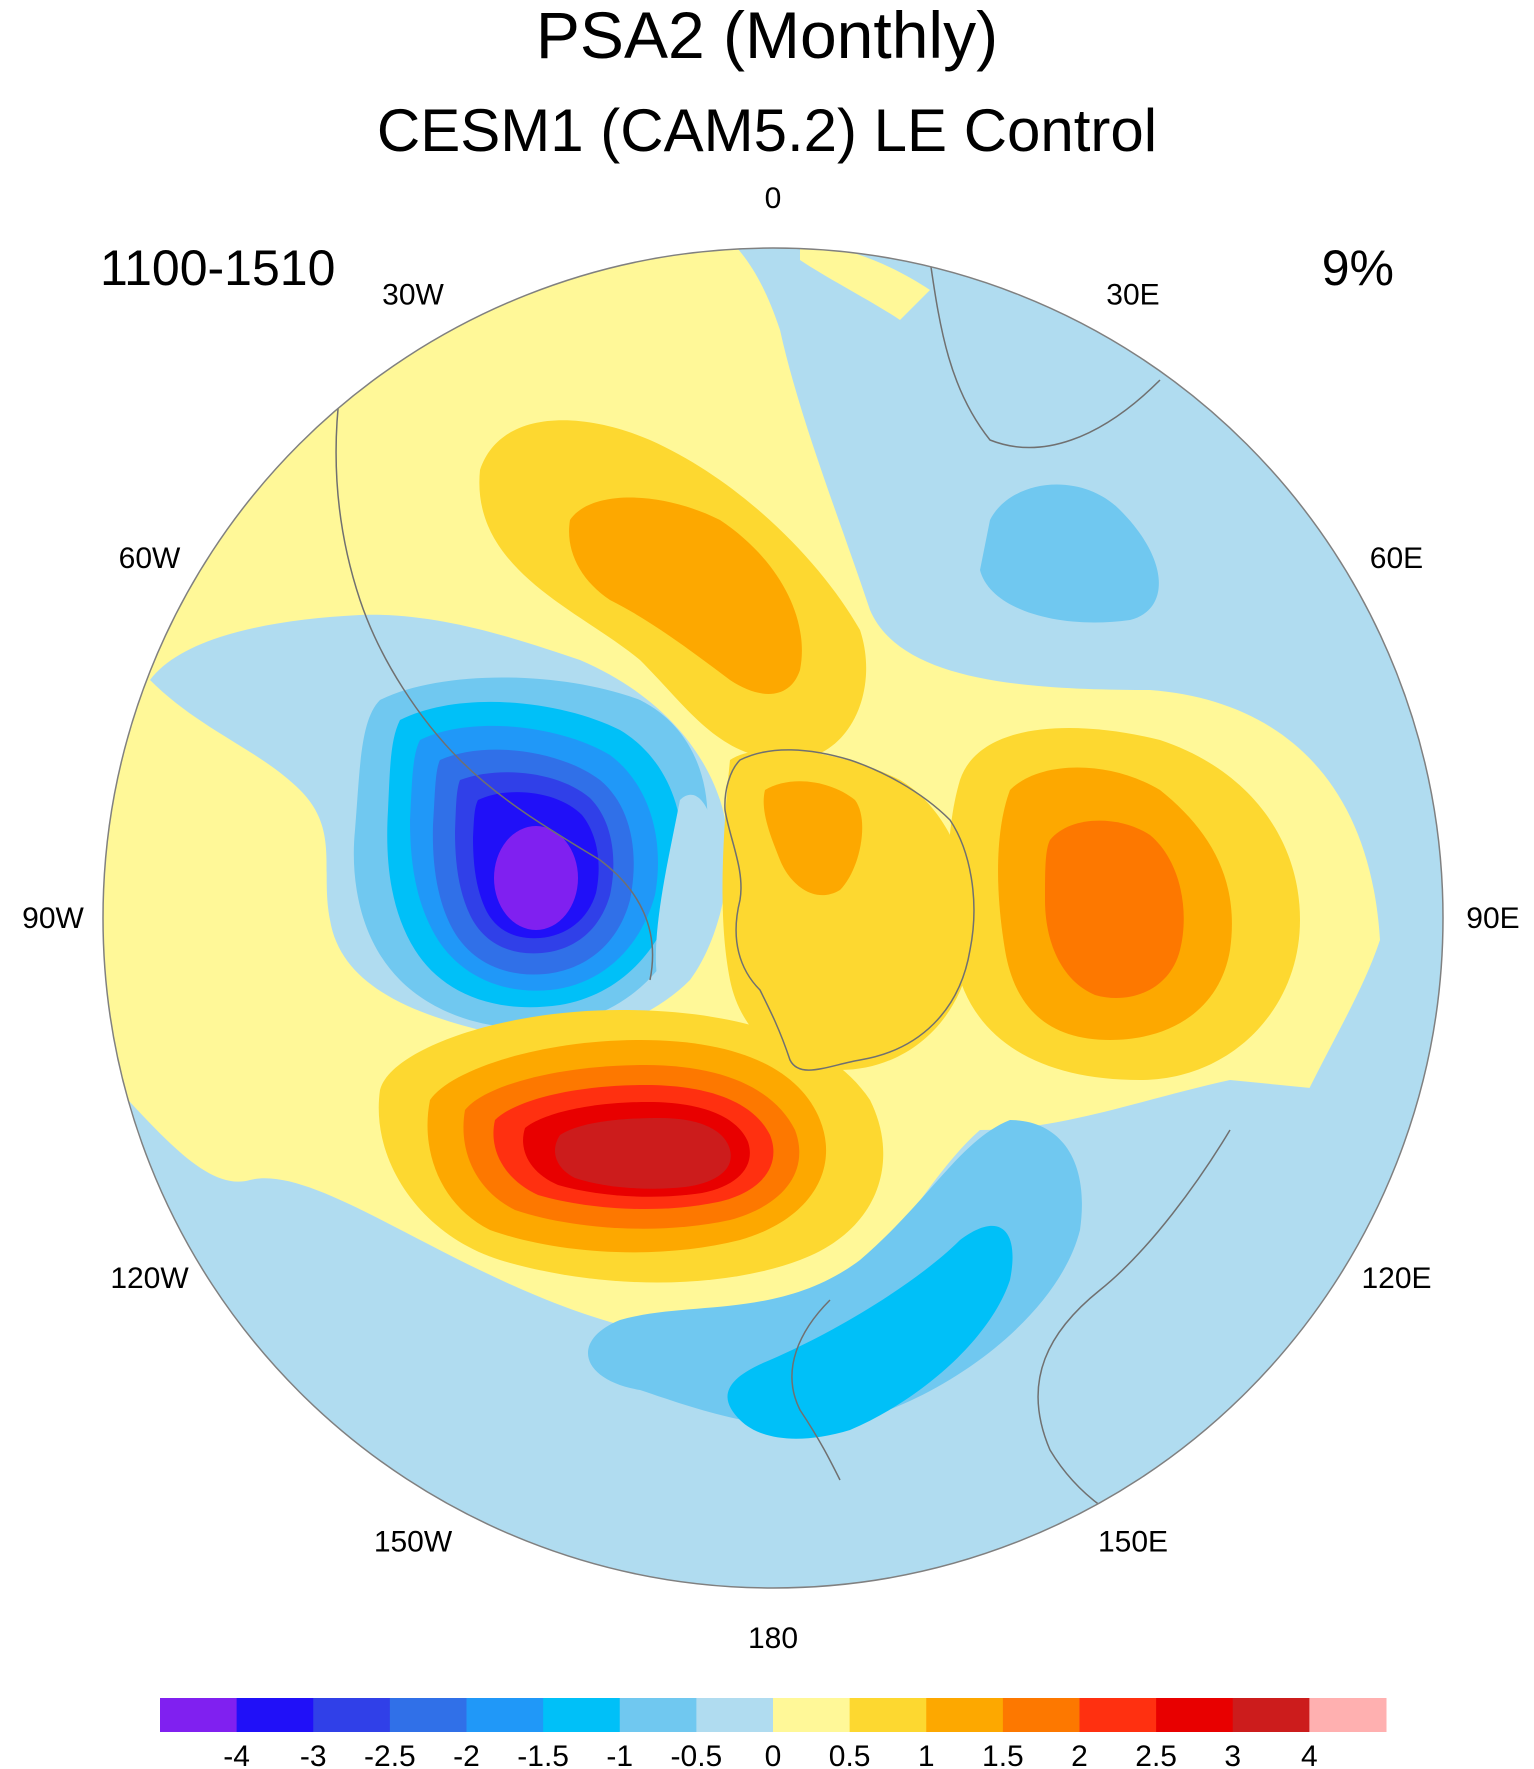  What do you see at coordinates (1309, 1754) in the screenshot?
I see `colorbar-label: 4` at bounding box center [1309, 1754].